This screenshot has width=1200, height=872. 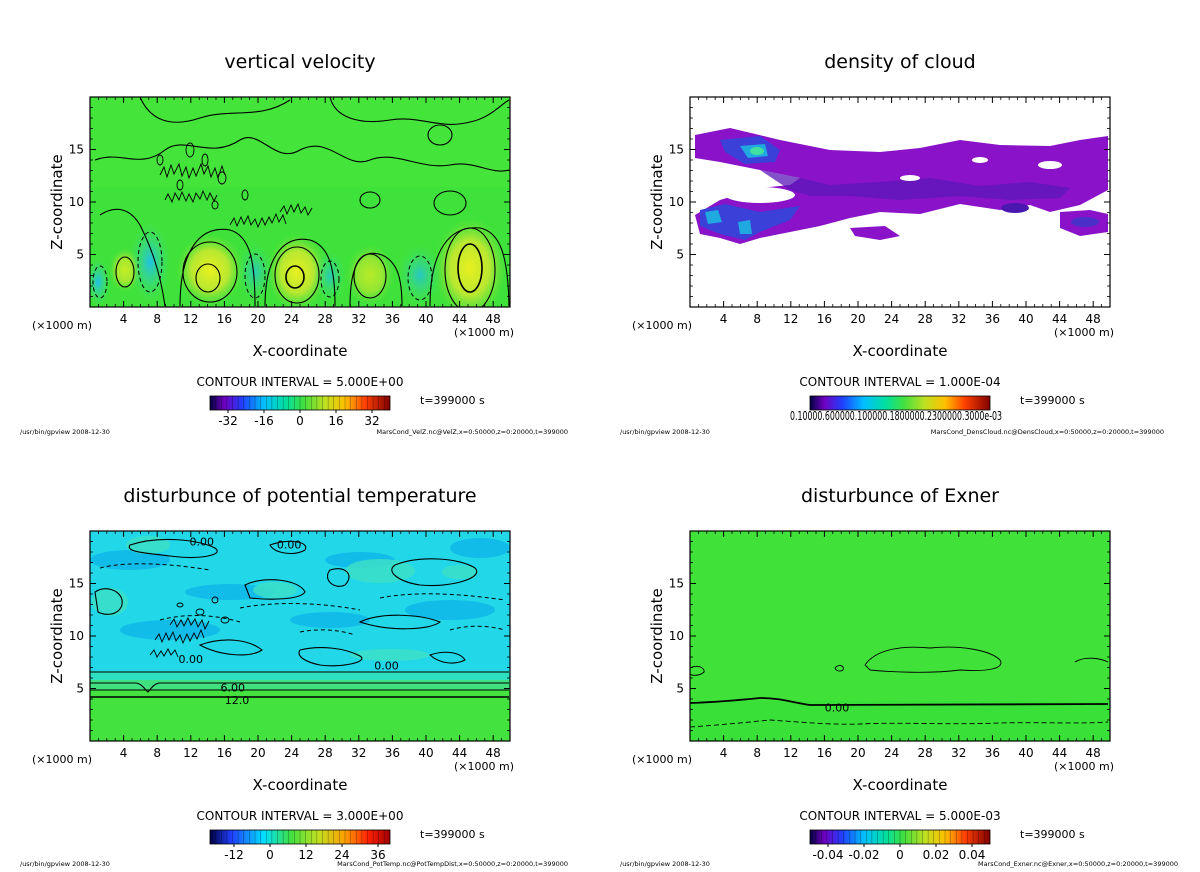 What do you see at coordinates (234, 185) in the screenshot?
I see `velocity-turbulent-contours` at bounding box center [234, 185].